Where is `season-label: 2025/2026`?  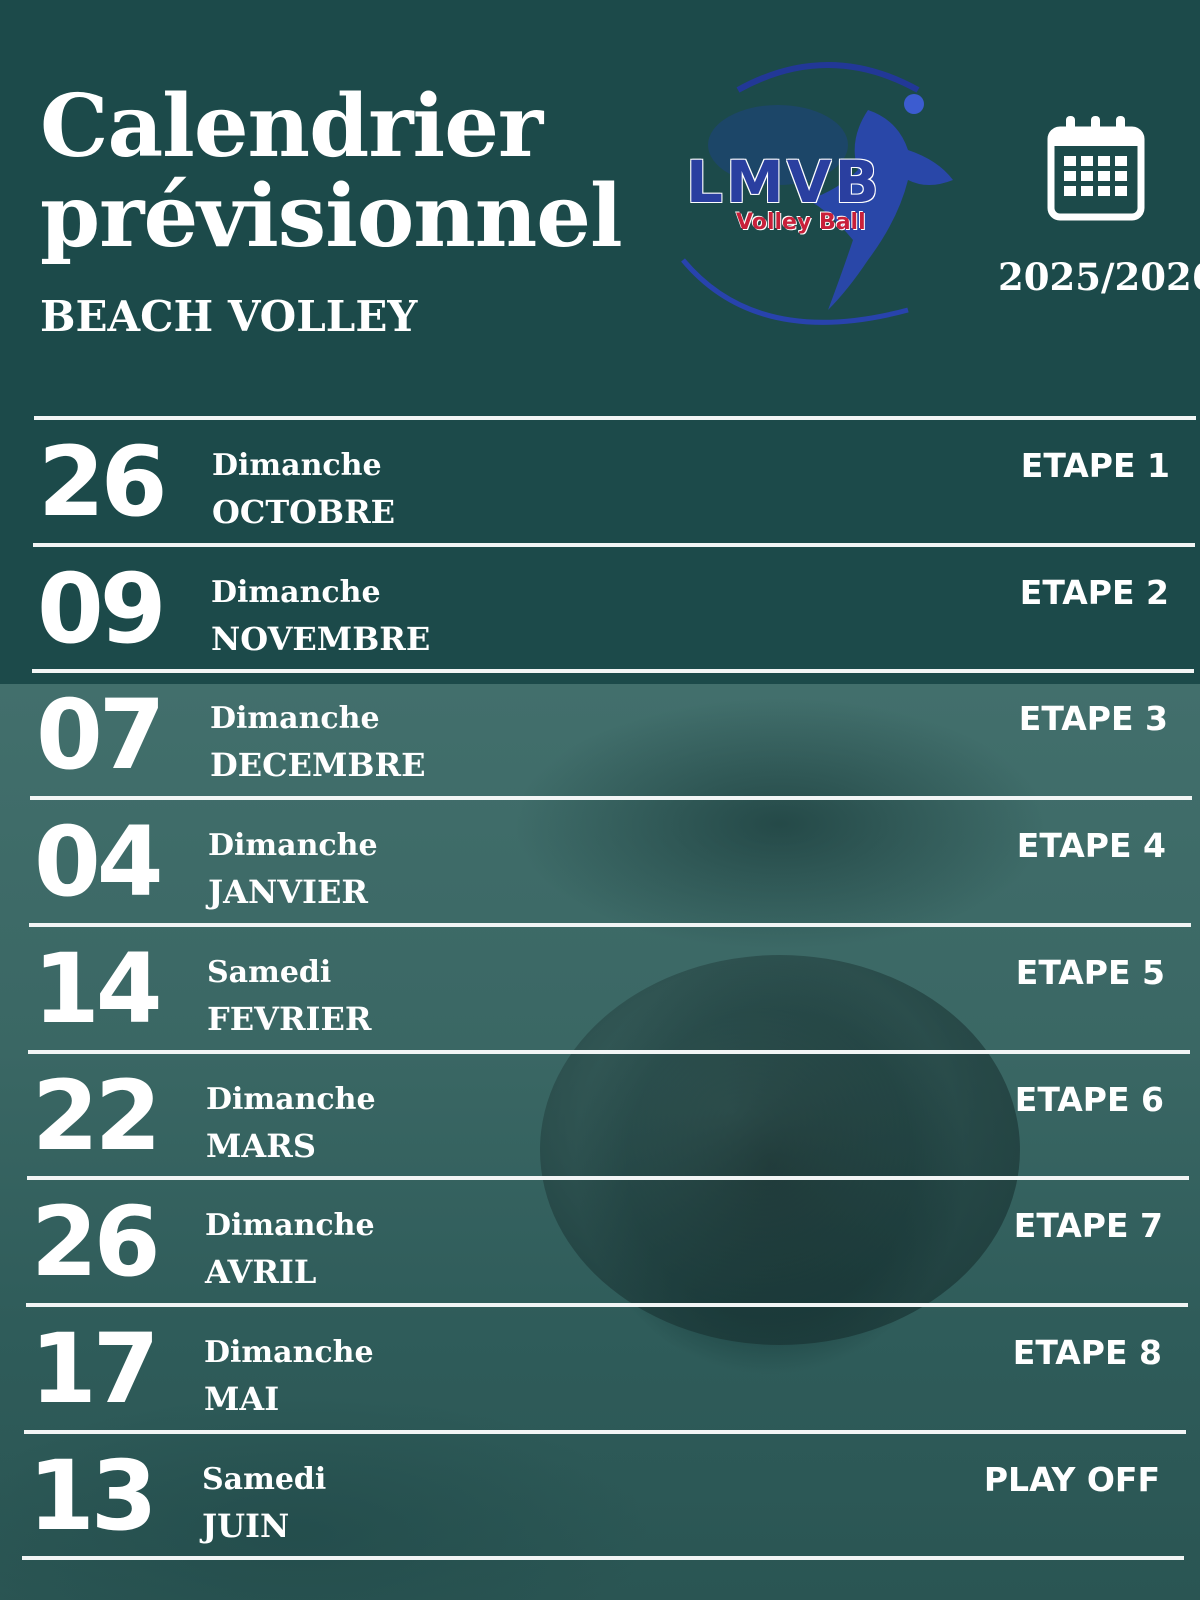 season-label: 2025/2026 is located at coordinates (1099, 277).